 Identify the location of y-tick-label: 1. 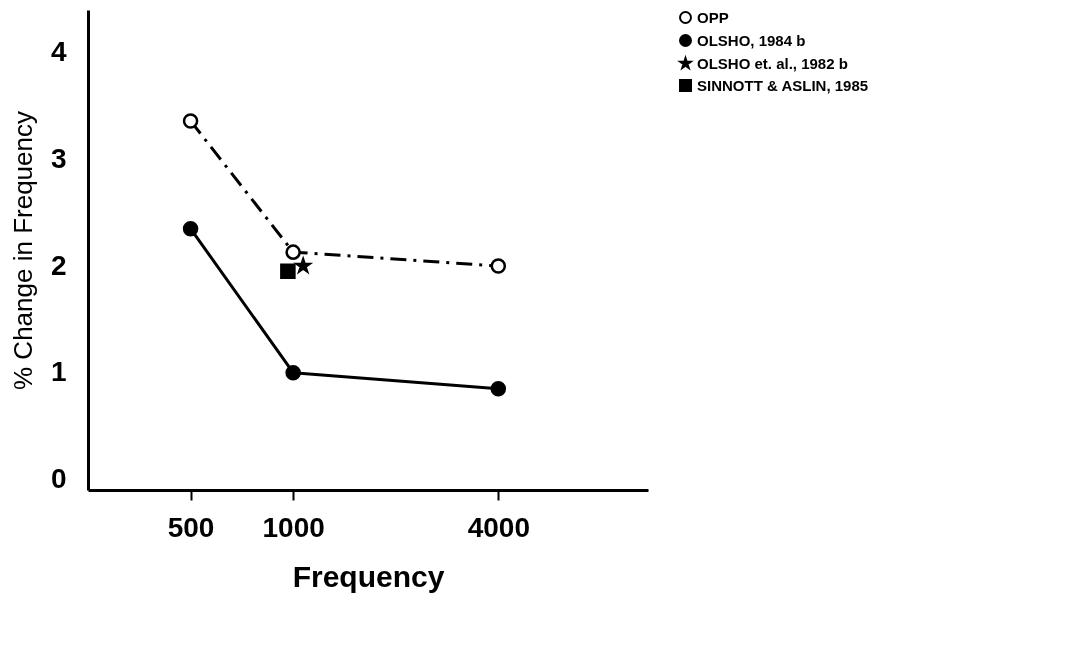
(58, 372).